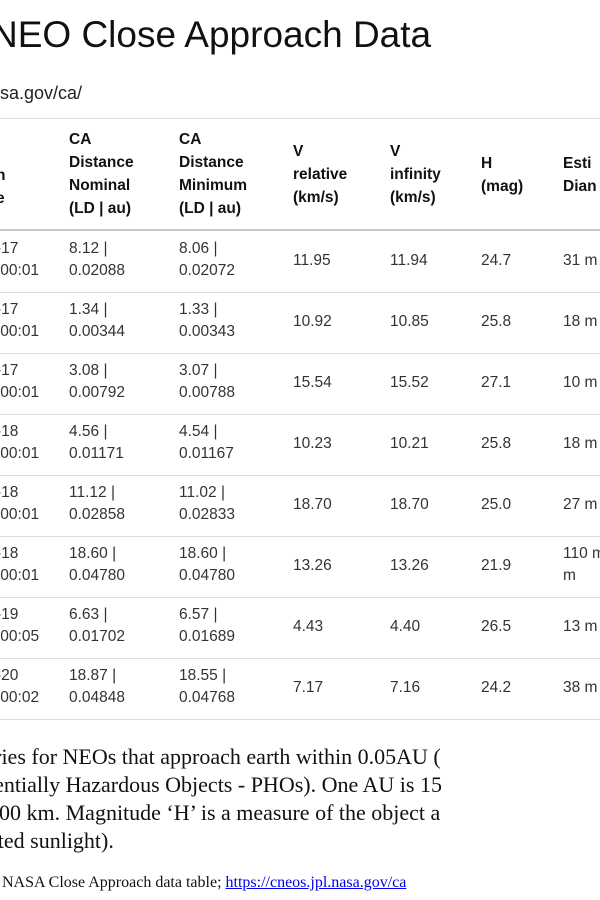 The image size is (600, 900). Describe the element at coordinates (308, 626) in the screenshot. I see `cell-v-relative: 4.43` at that location.